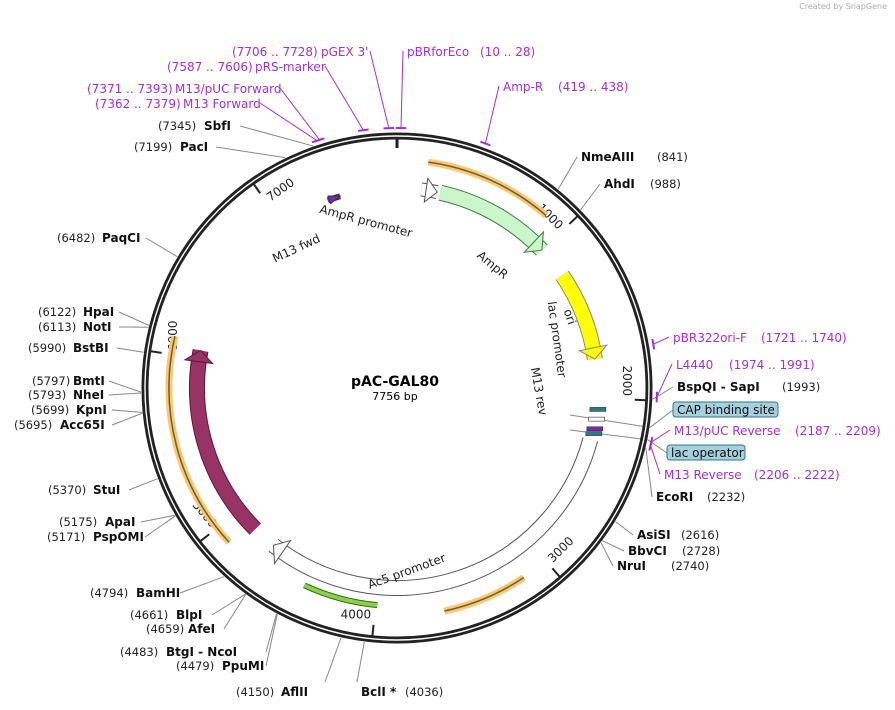 The image size is (895, 710). I want to click on primer-site: M13/pUC Forward(7371 .. 7393), so click(206, 112).